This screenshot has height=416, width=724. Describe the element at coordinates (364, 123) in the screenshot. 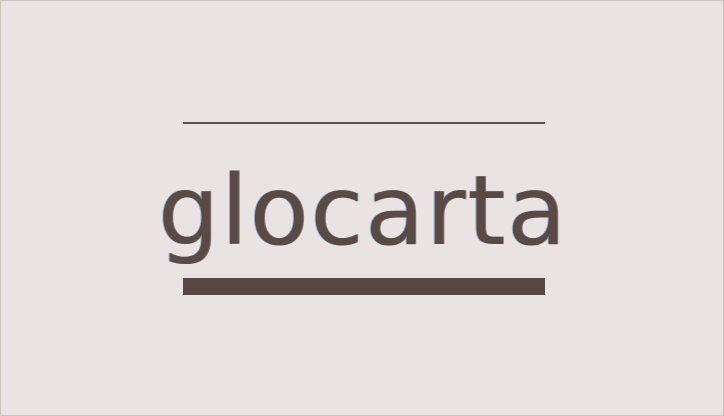

I see `top-divider-line` at that location.